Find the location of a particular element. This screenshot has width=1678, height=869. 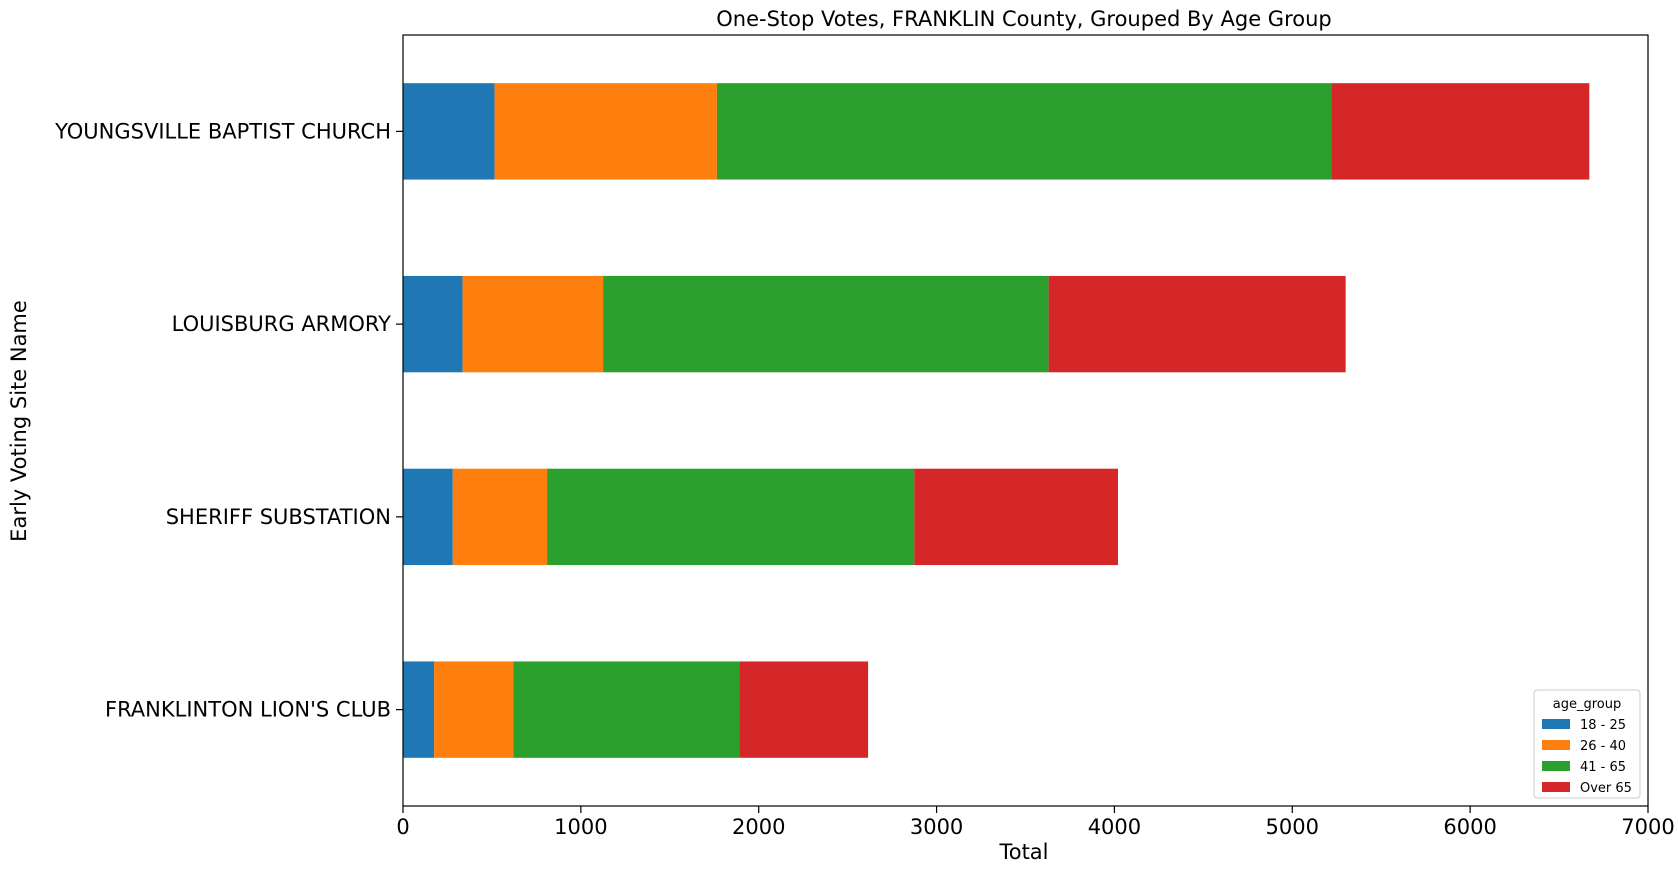

x-tick-label: 5000 is located at coordinates (1292, 827).